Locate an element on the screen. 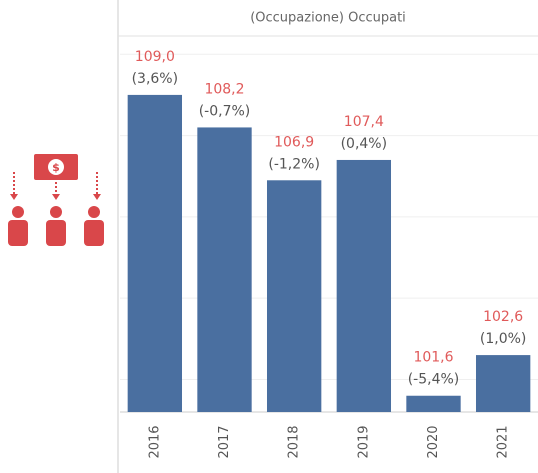 This screenshot has height=473, width=538. value-label: 109,0 is located at coordinates (155, 57).